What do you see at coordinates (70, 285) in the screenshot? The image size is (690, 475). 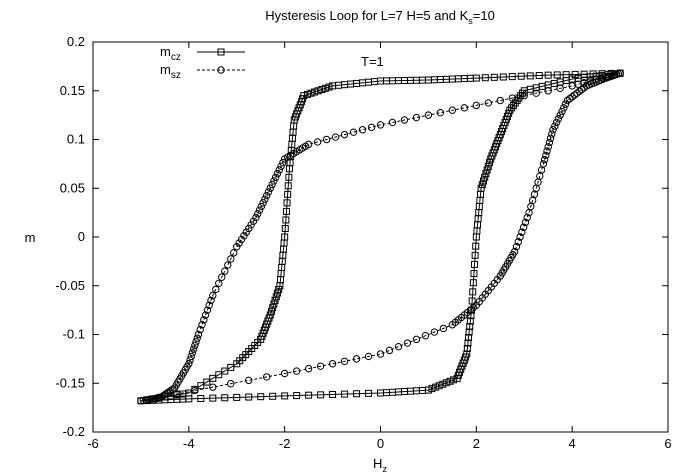 I see `y-tick-label: -0.05` at bounding box center [70, 285].